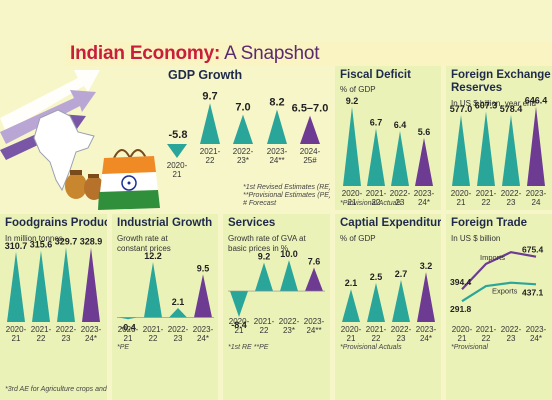 The height and width of the screenshot is (400, 552). I want to click on trade-tick-label-0-year: 21, so click(462, 338).